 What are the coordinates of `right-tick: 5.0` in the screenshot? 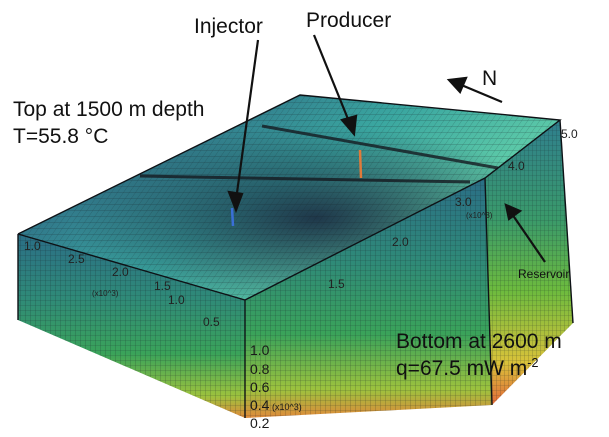 It's located at (569, 134).